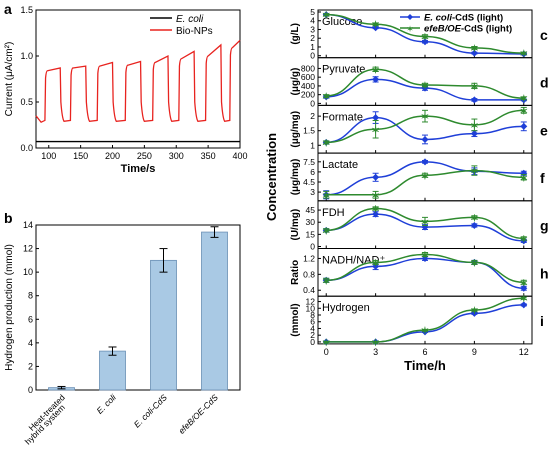 The height and width of the screenshot is (450, 550). Describe the element at coordinates (375, 352) in the screenshot. I see `x-tick-label: 3` at that location.